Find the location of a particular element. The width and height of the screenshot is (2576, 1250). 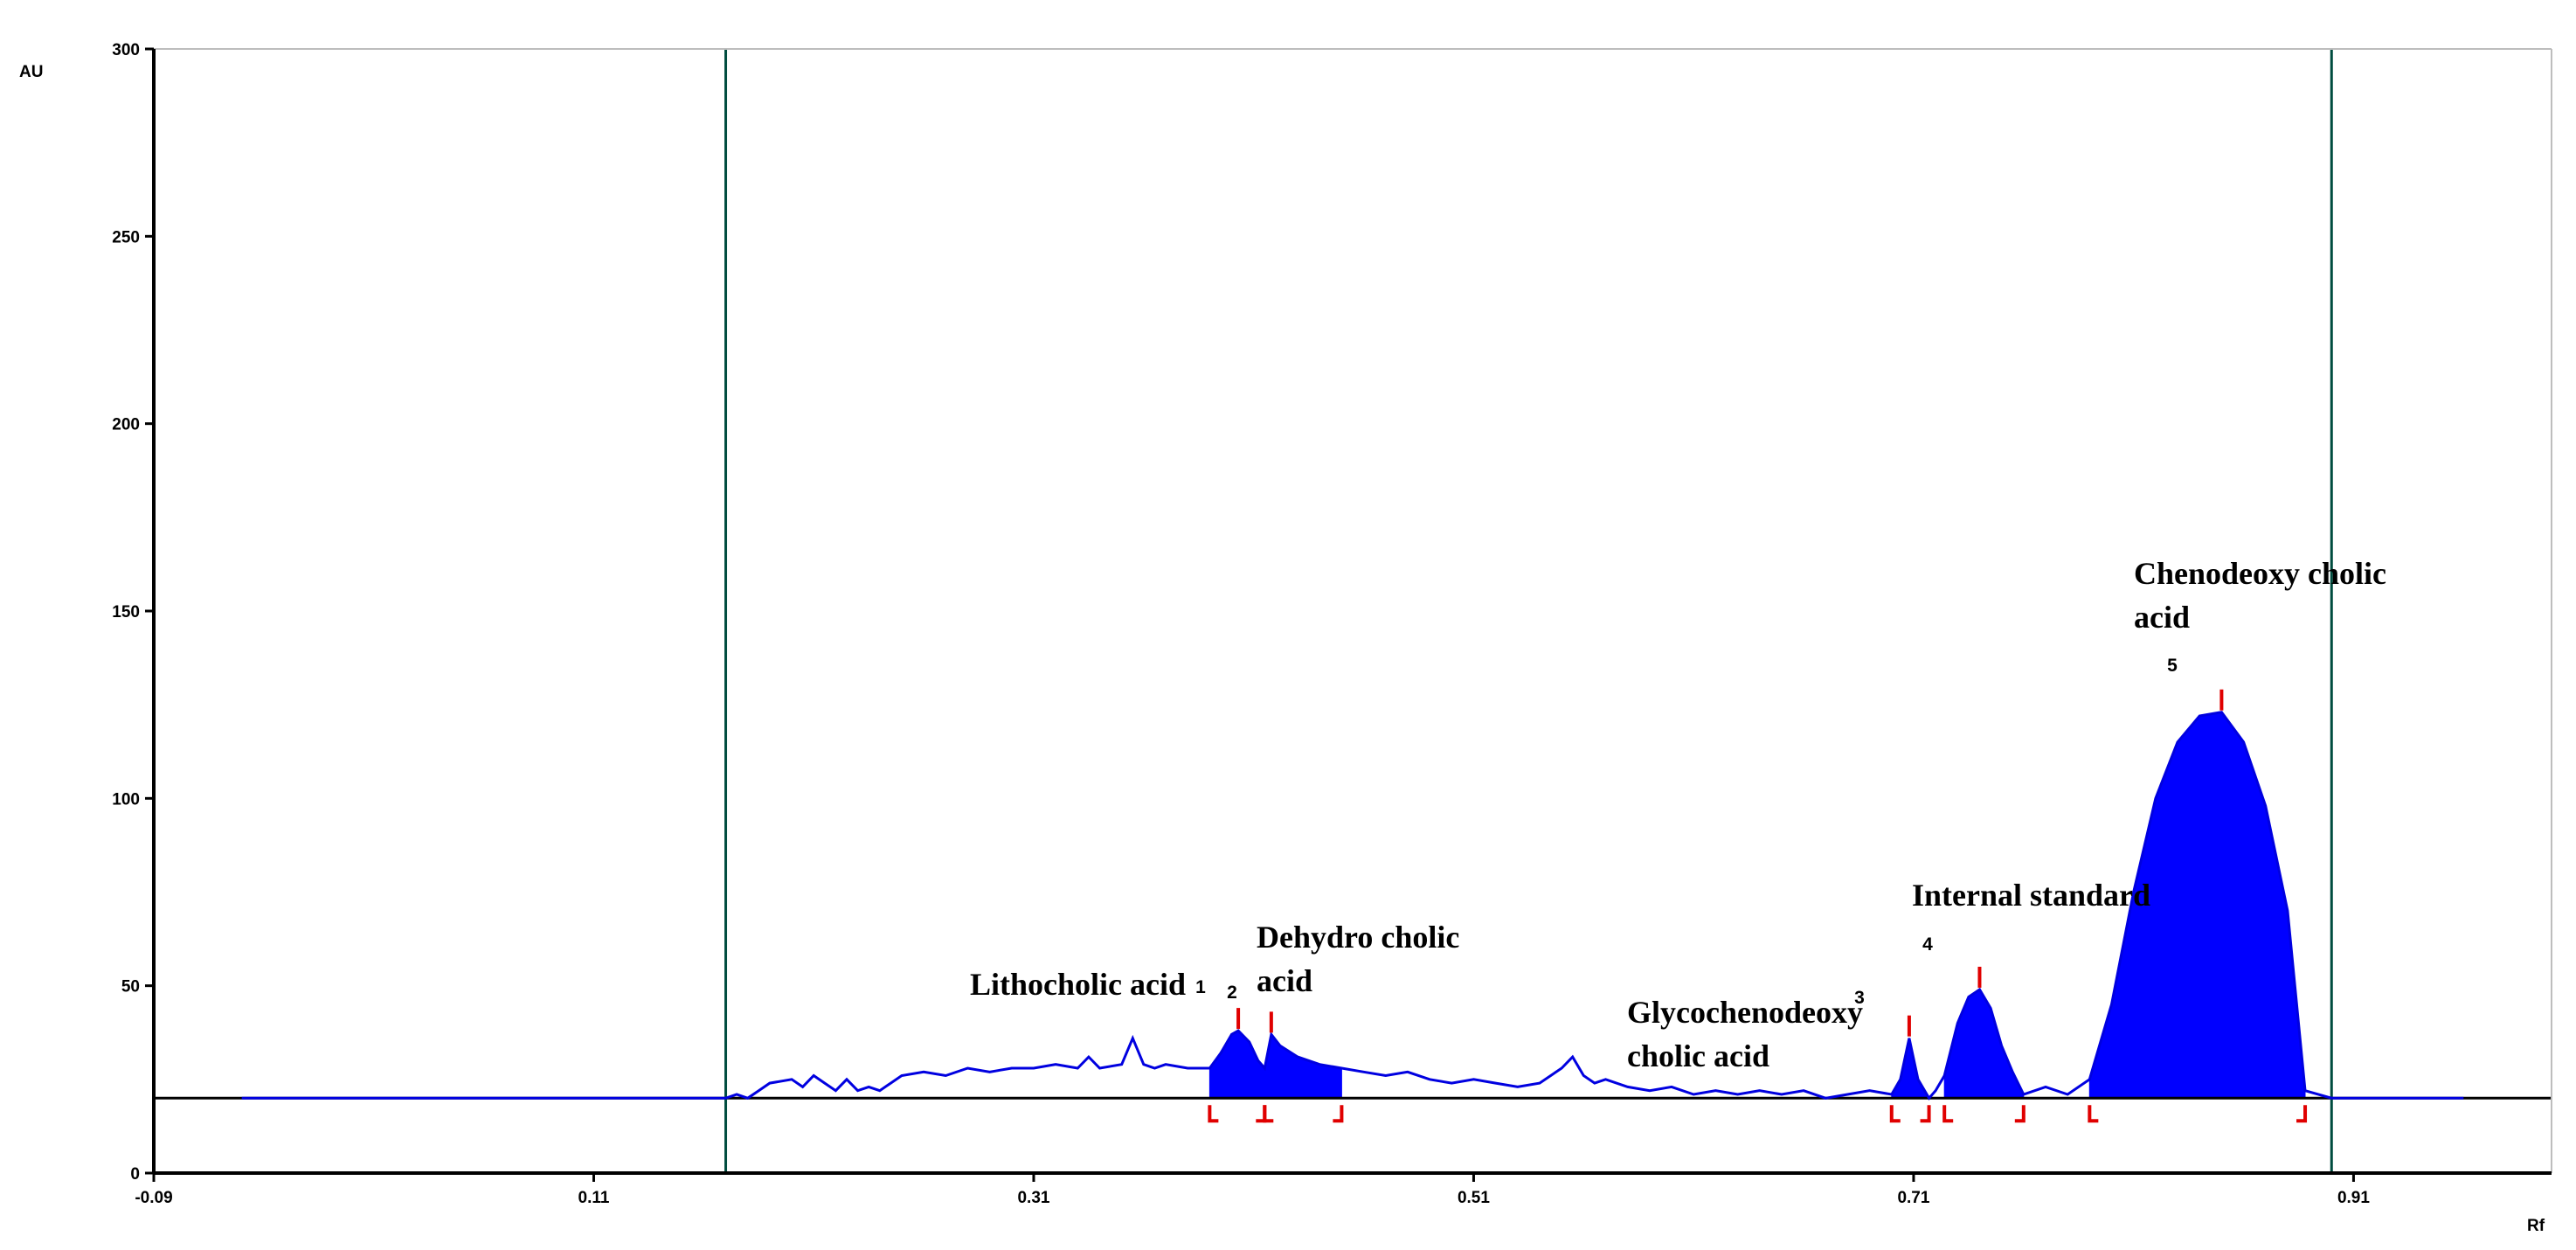

y-tick-label: 300 is located at coordinates (126, 50).